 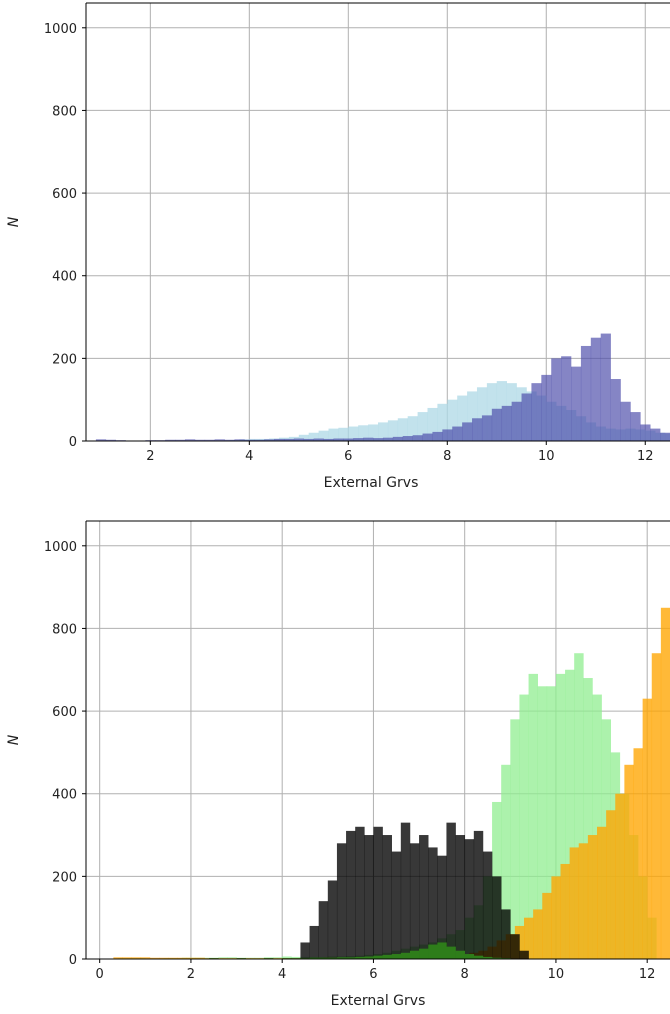 What do you see at coordinates (64, 712) in the screenshot?
I see `bottom-y-tick-label: 600` at bounding box center [64, 712].